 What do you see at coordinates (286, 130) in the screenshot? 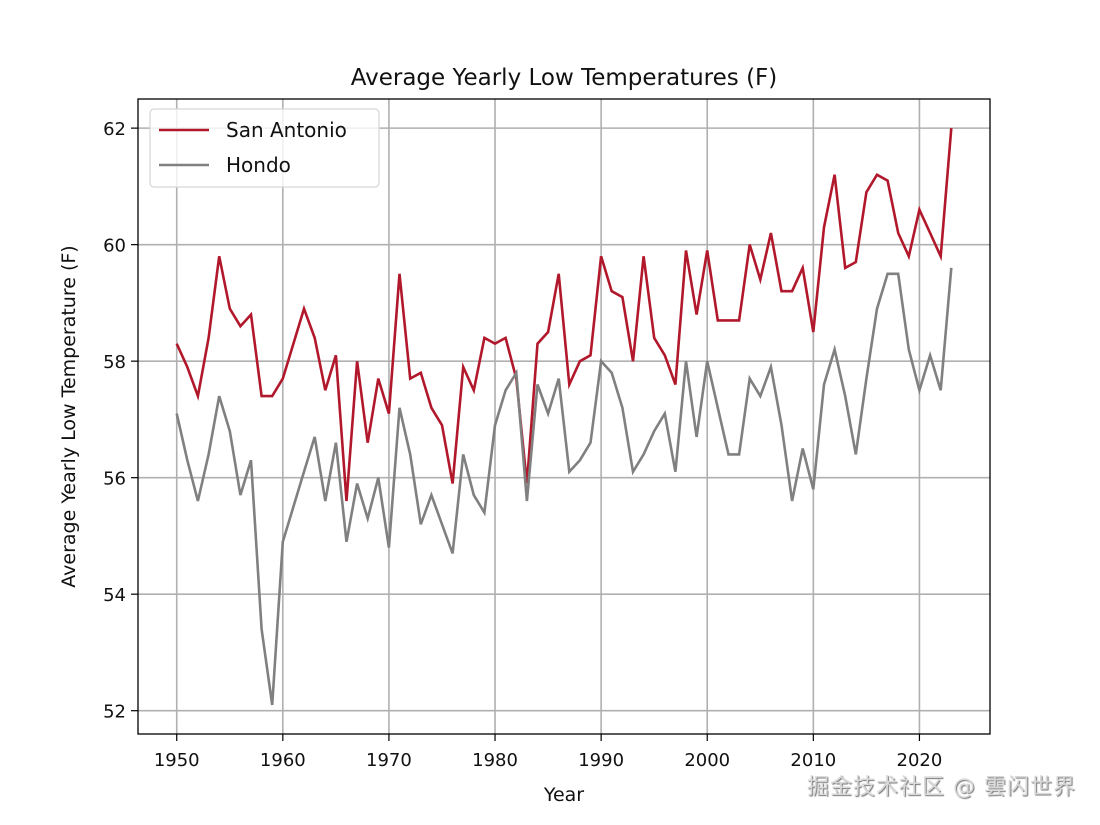
I see `legend-label: San Antonio` at bounding box center [286, 130].